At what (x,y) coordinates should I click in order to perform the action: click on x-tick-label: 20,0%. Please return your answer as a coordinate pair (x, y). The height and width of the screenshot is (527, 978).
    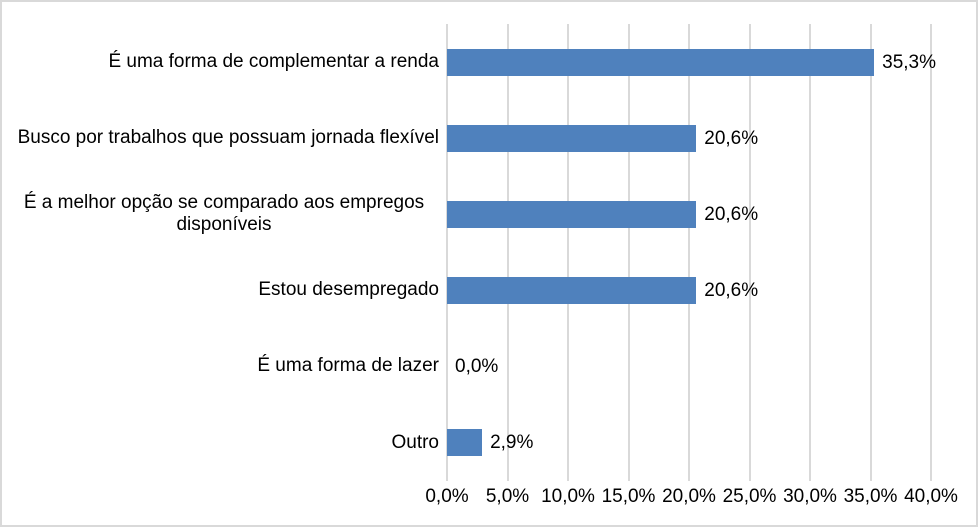
    Looking at the image, I should click on (689, 496).